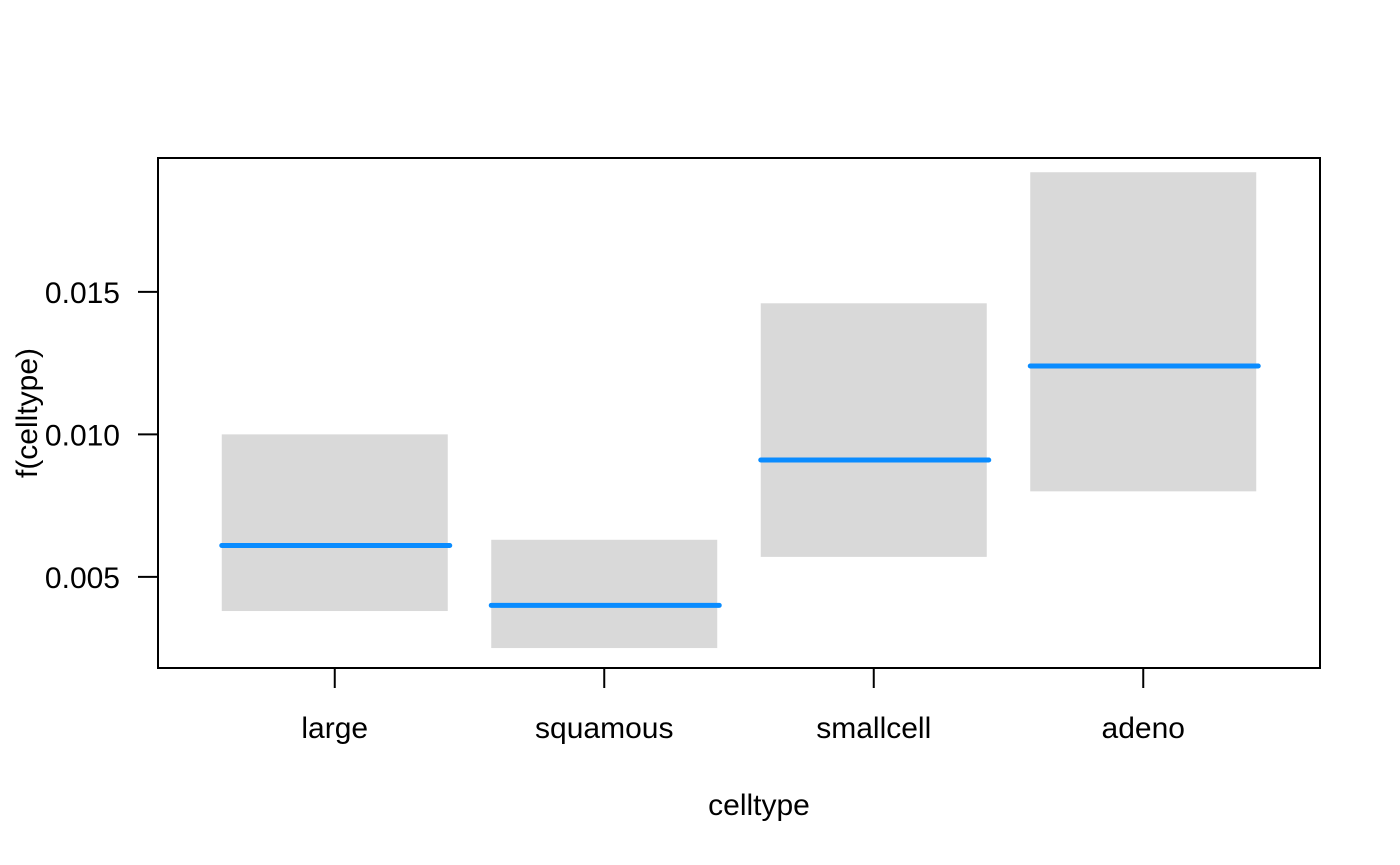 Image resolution: width=1400 pixels, height=865 pixels. Describe the element at coordinates (604, 594) in the screenshot. I see `confidence-band-squamous` at that location.